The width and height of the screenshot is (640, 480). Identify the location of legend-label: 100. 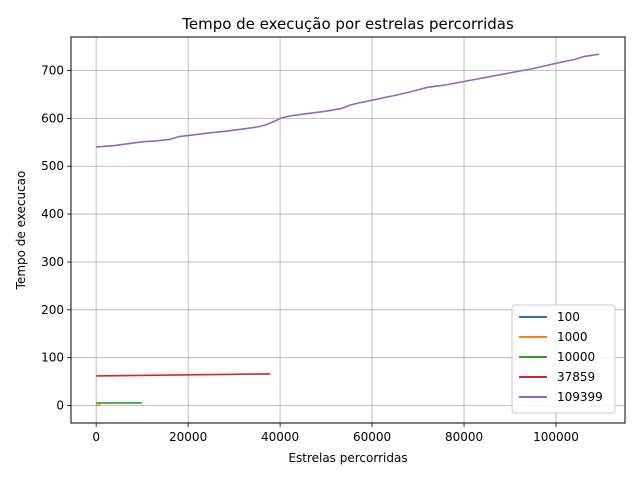
(568, 317).